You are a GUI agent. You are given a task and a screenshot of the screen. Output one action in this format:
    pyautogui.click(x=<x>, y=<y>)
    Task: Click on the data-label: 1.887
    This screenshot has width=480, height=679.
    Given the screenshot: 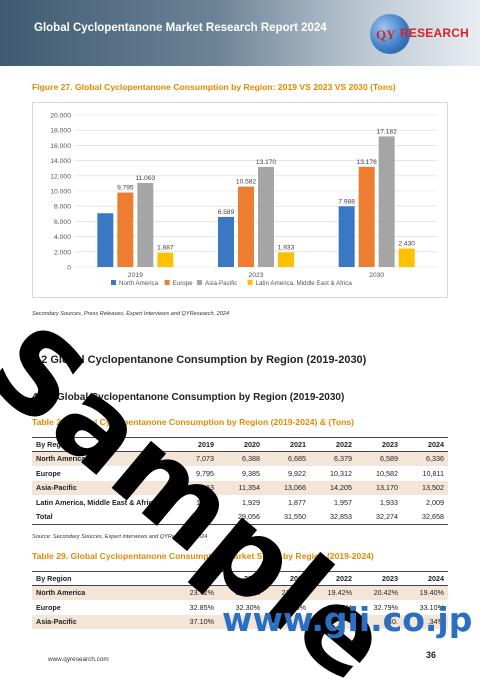 What is the action you would take?
    pyautogui.click(x=165, y=248)
    